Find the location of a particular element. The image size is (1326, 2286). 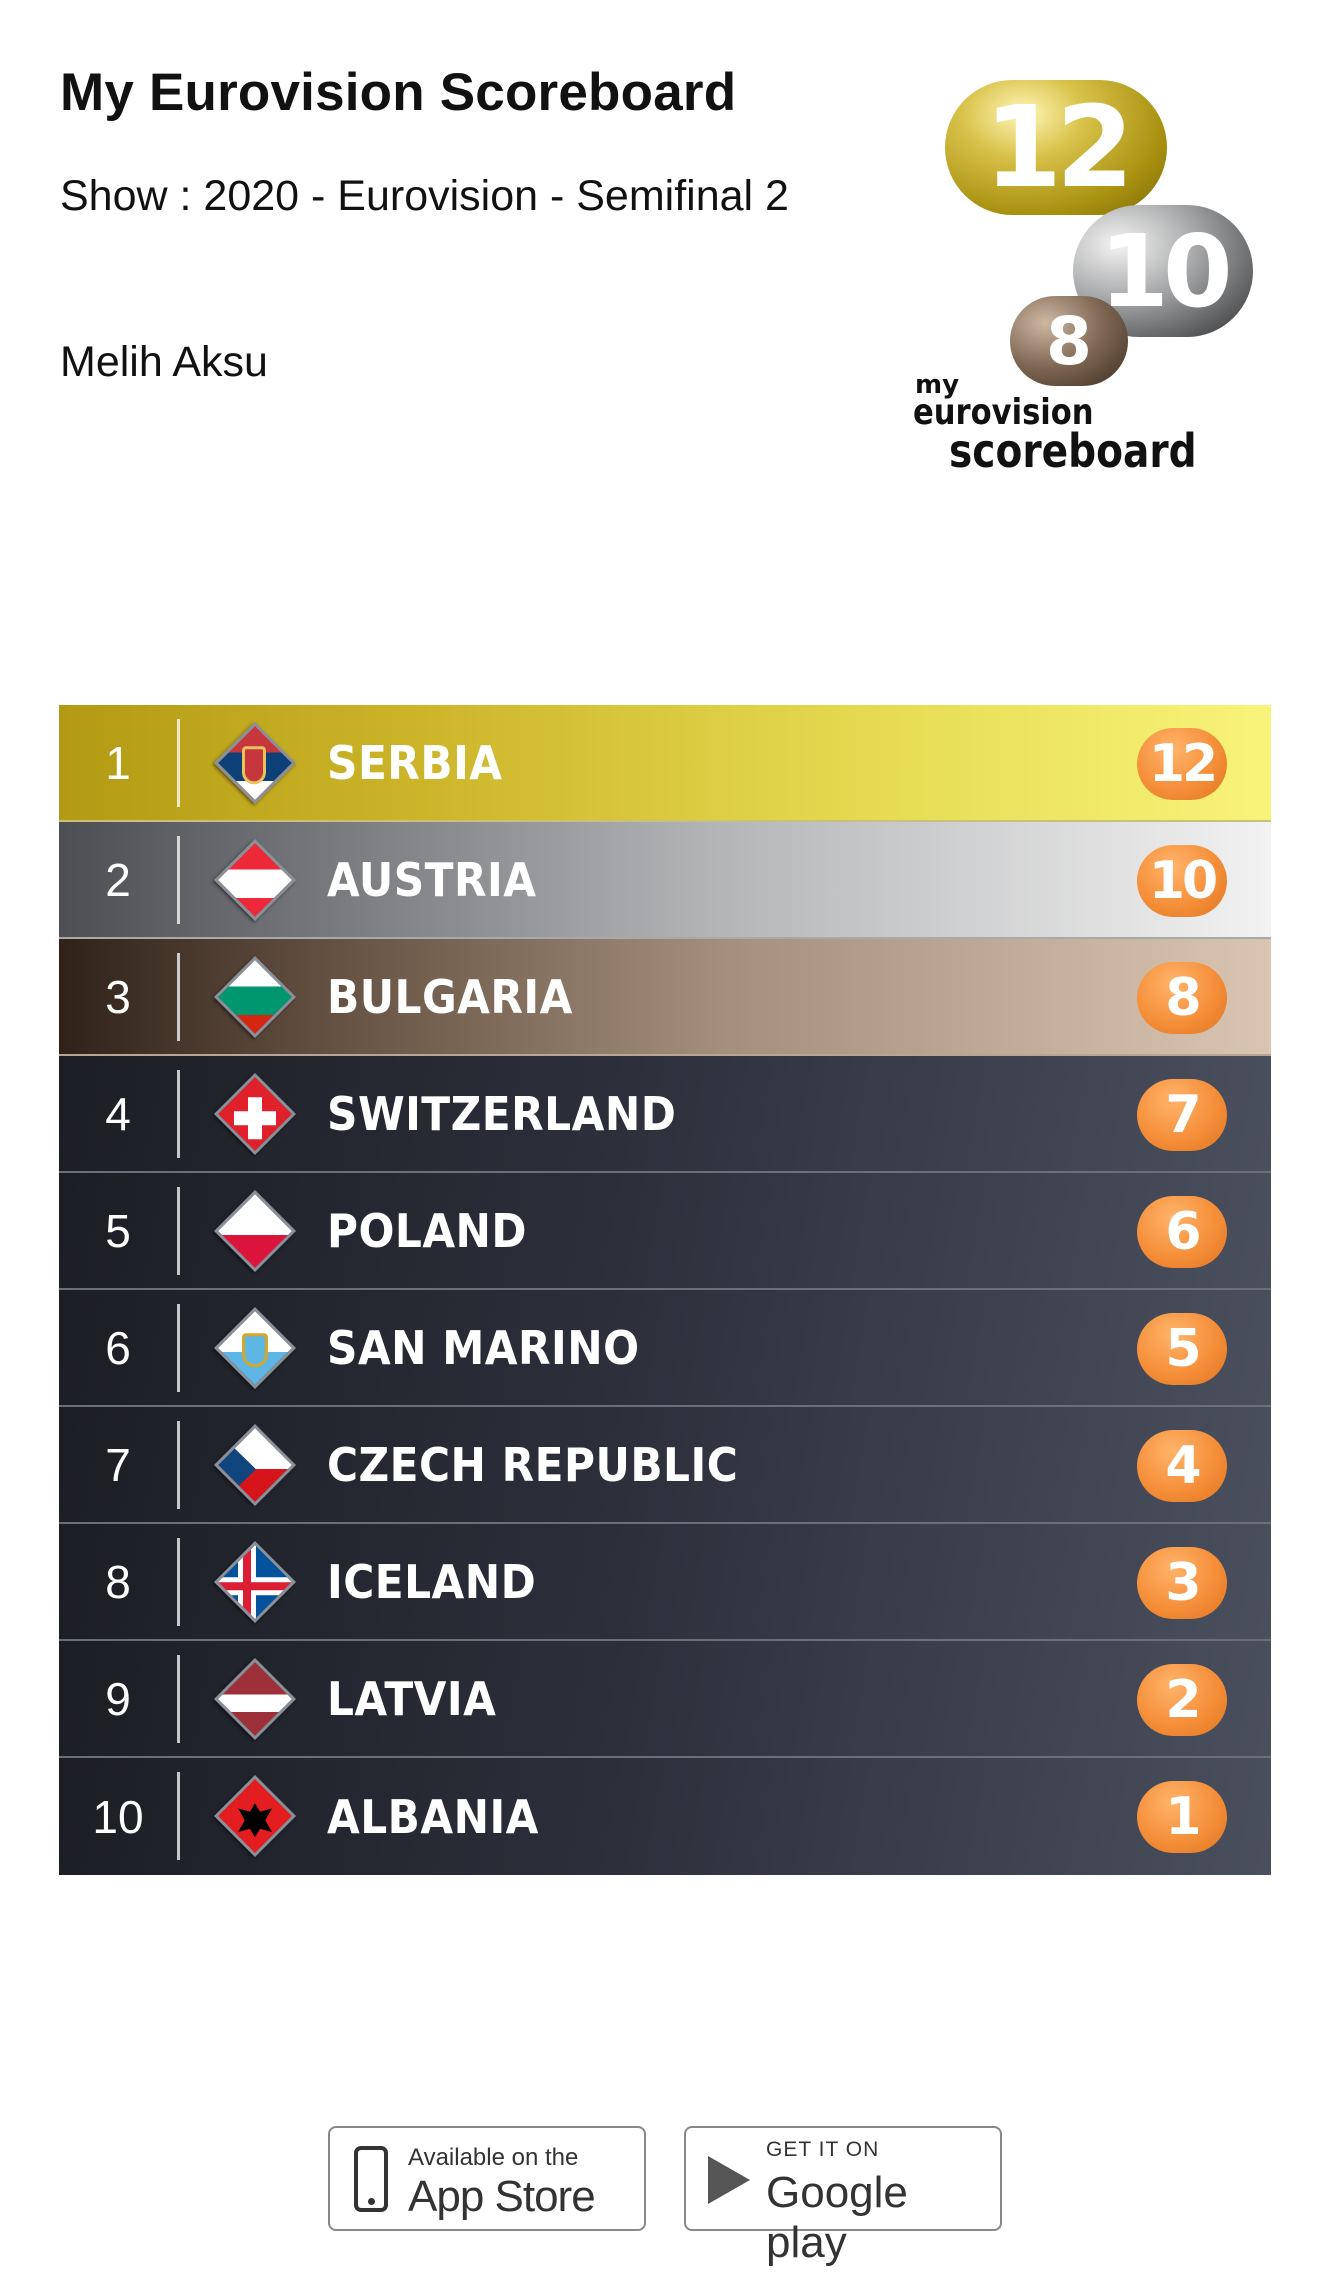

country-name: POLAND is located at coordinates (427, 1230).